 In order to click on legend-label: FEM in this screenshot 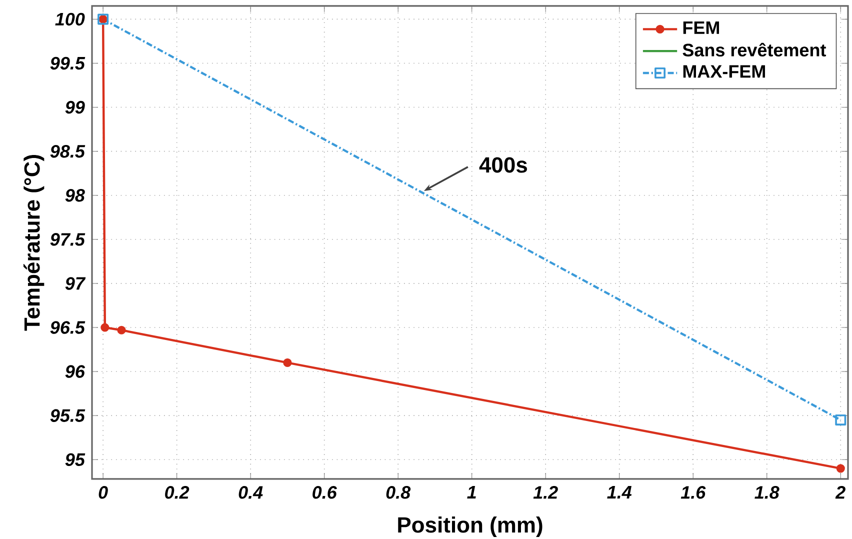, I will do `click(701, 27)`.